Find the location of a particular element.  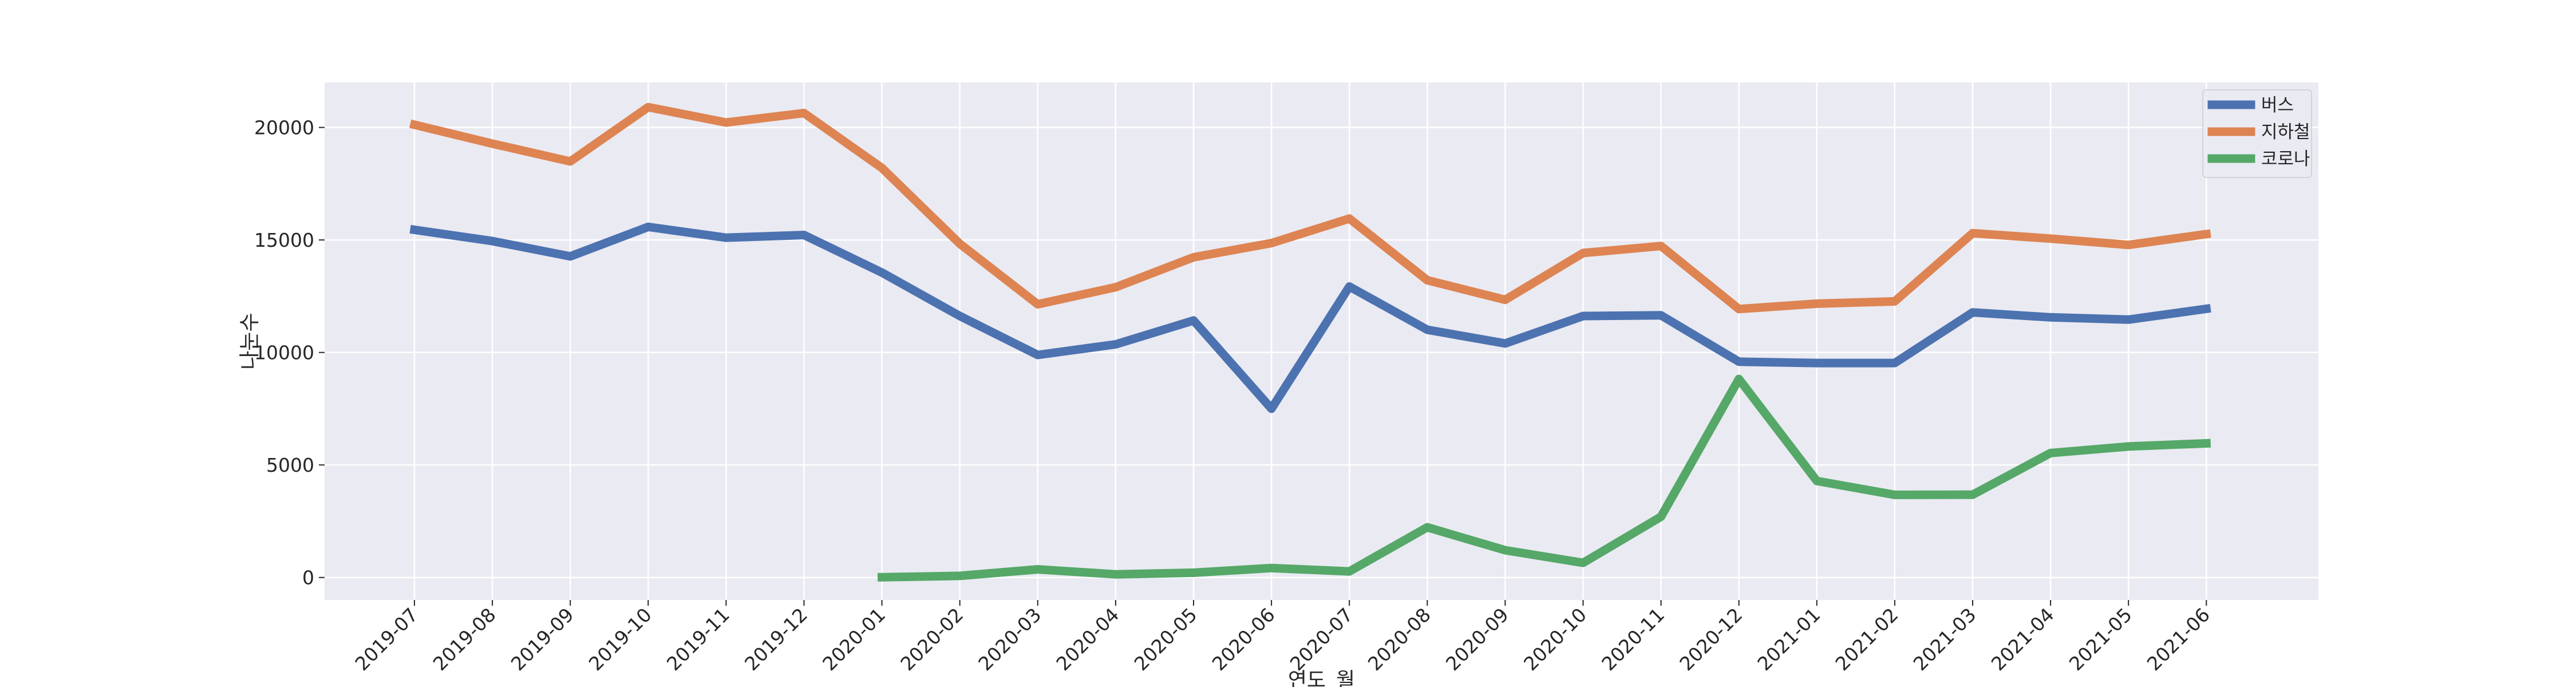

x-tick-label: 2021-04 is located at coordinates (2023, 639).